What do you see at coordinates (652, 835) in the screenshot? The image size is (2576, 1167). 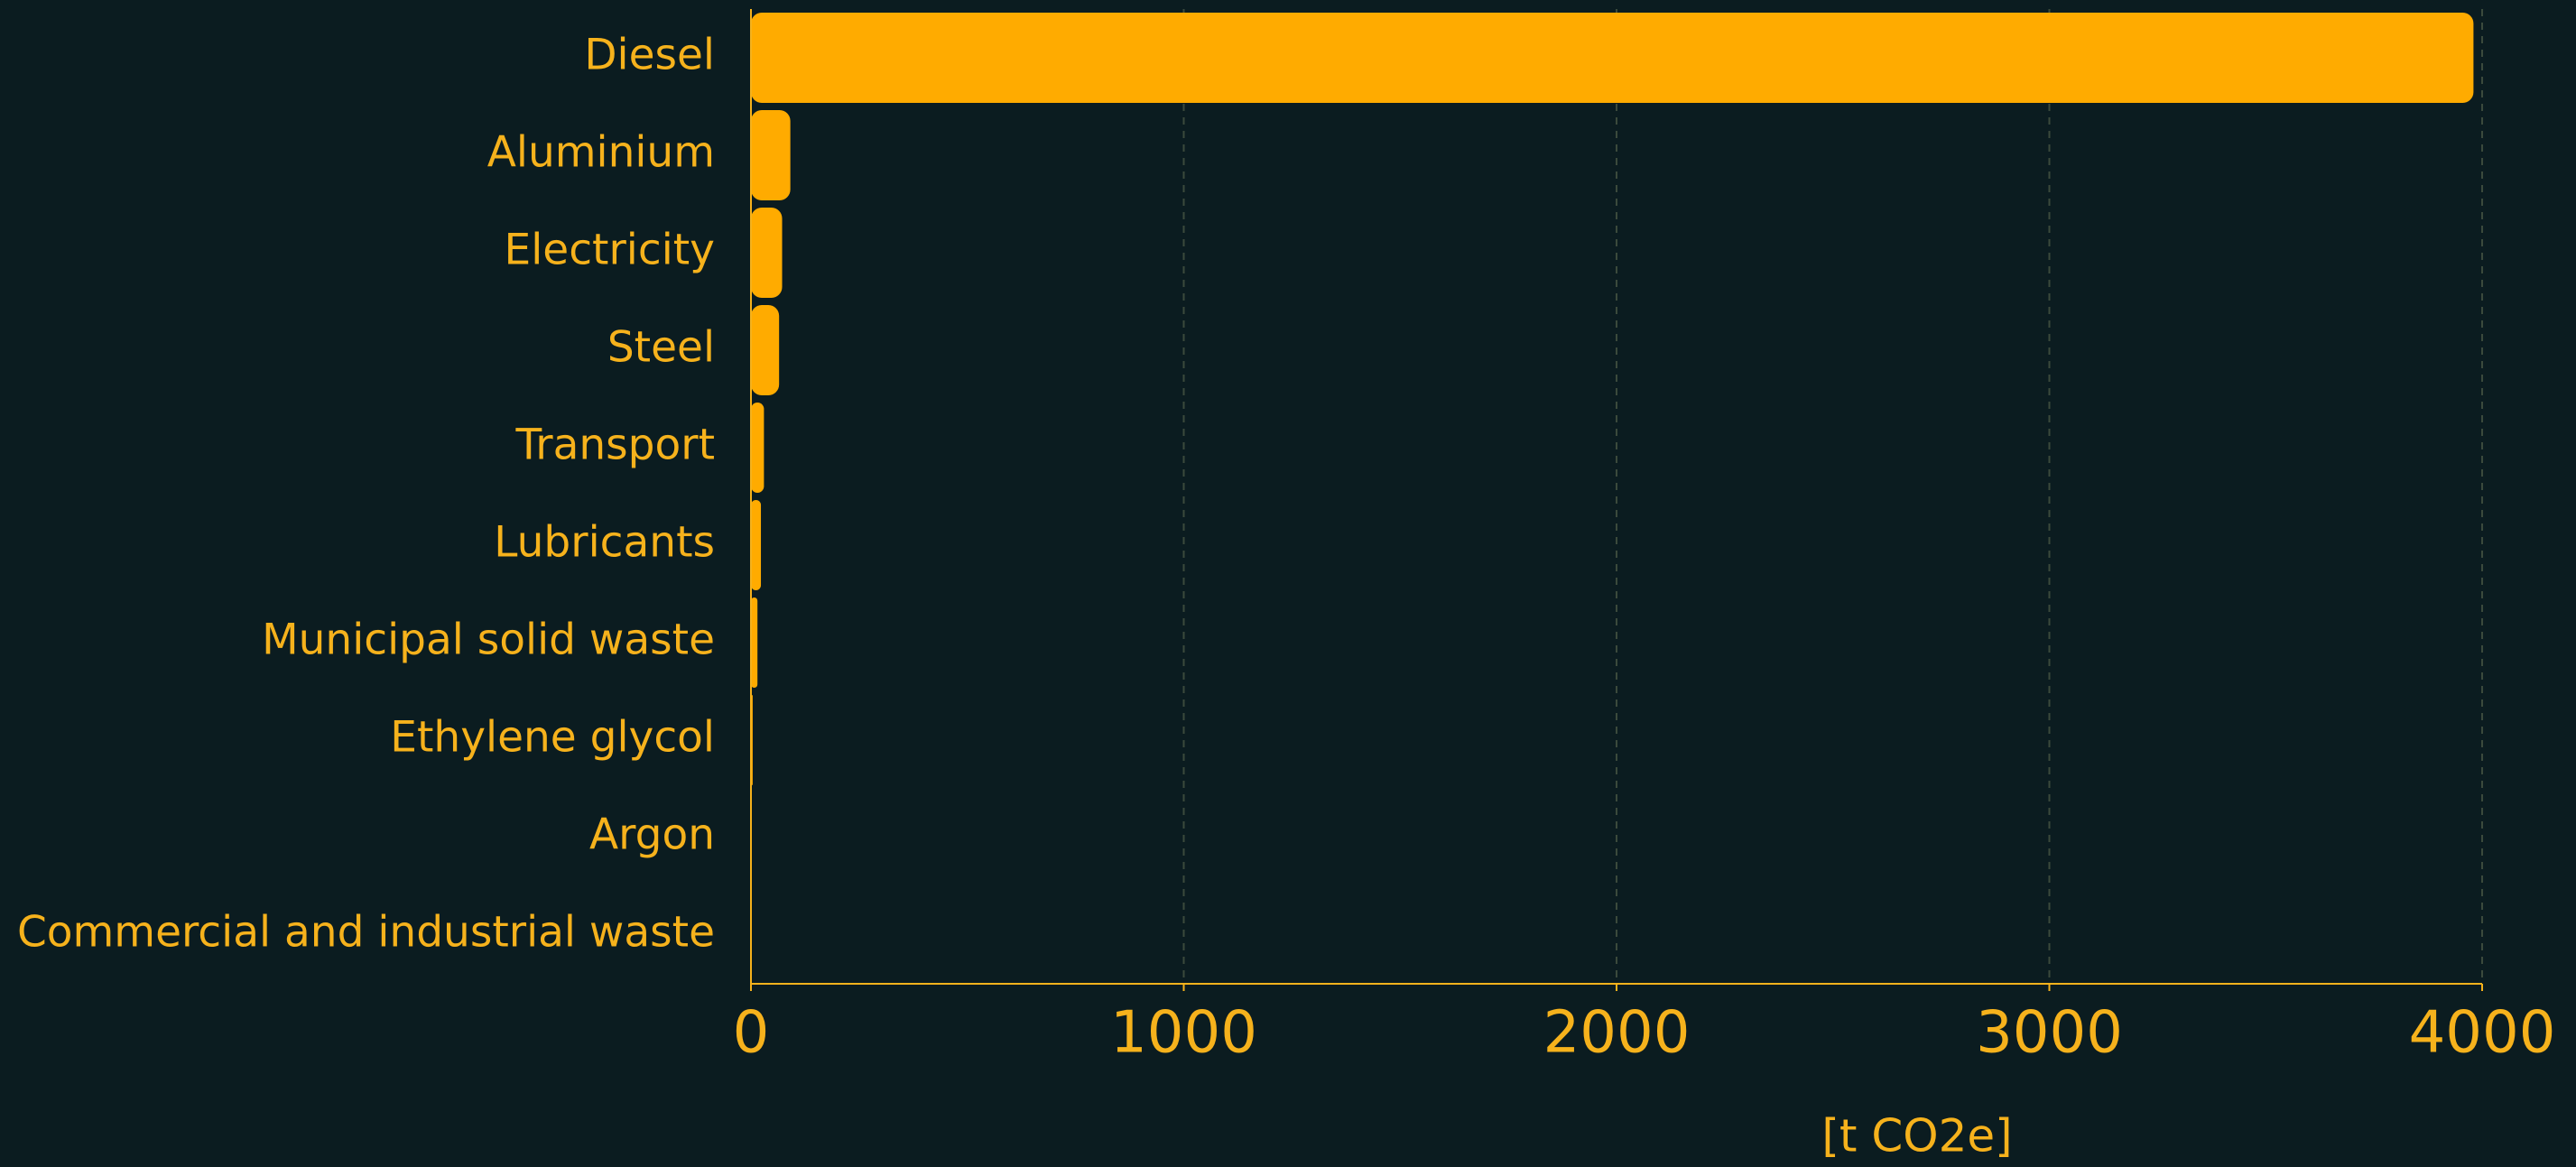 I see `y-tick-label: Argon` at bounding box center [652, 835].